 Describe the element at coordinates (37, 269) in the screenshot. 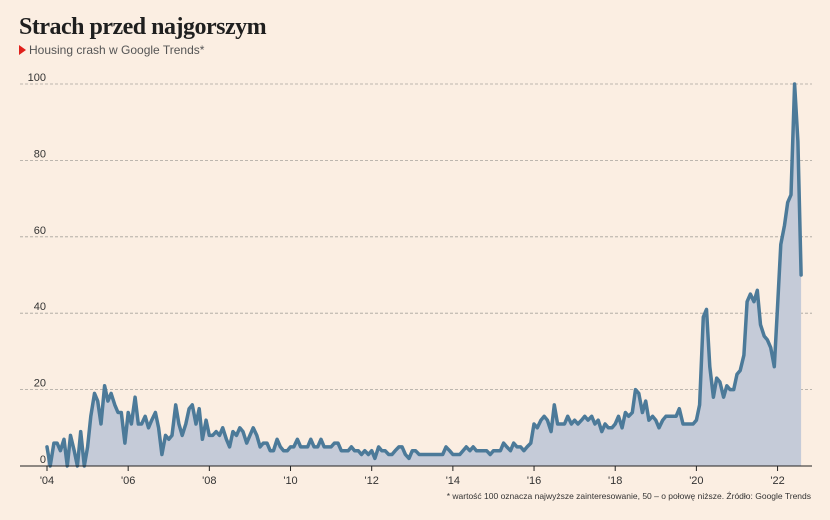

I see `y-axis-labels: 0 20 40 60 80 100` at that location.